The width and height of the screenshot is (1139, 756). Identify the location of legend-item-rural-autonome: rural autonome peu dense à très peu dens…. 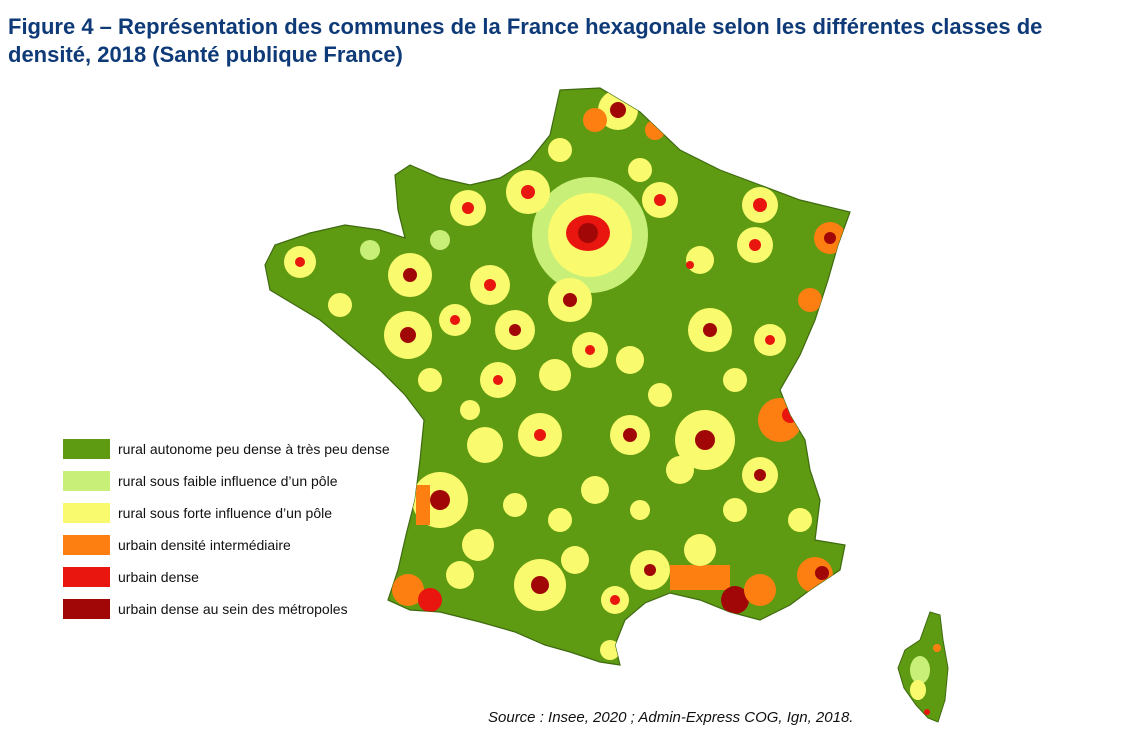
(243, 449).